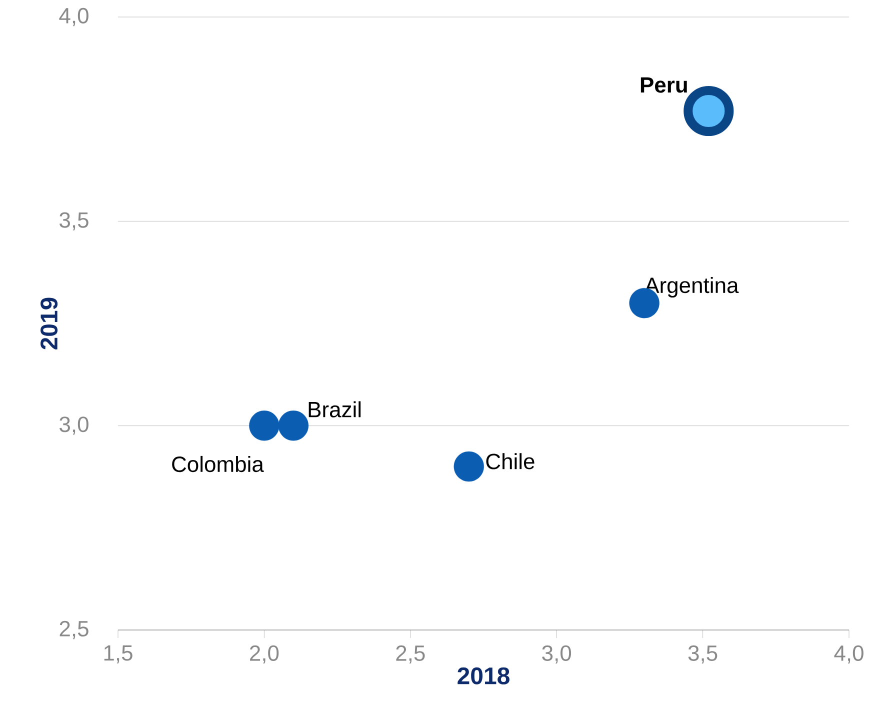  What do you see at coordinates (118, 654) in the screenshot?
I see `x-tick-label: 1,5` at bounding box center [118, 654].